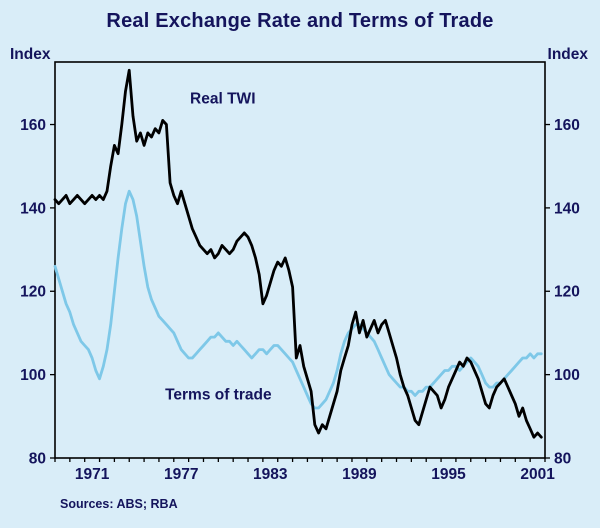 This screenshot has width=600, height=528. I want to click on y-axis-tick-label-right: 80, so click(562, 458).